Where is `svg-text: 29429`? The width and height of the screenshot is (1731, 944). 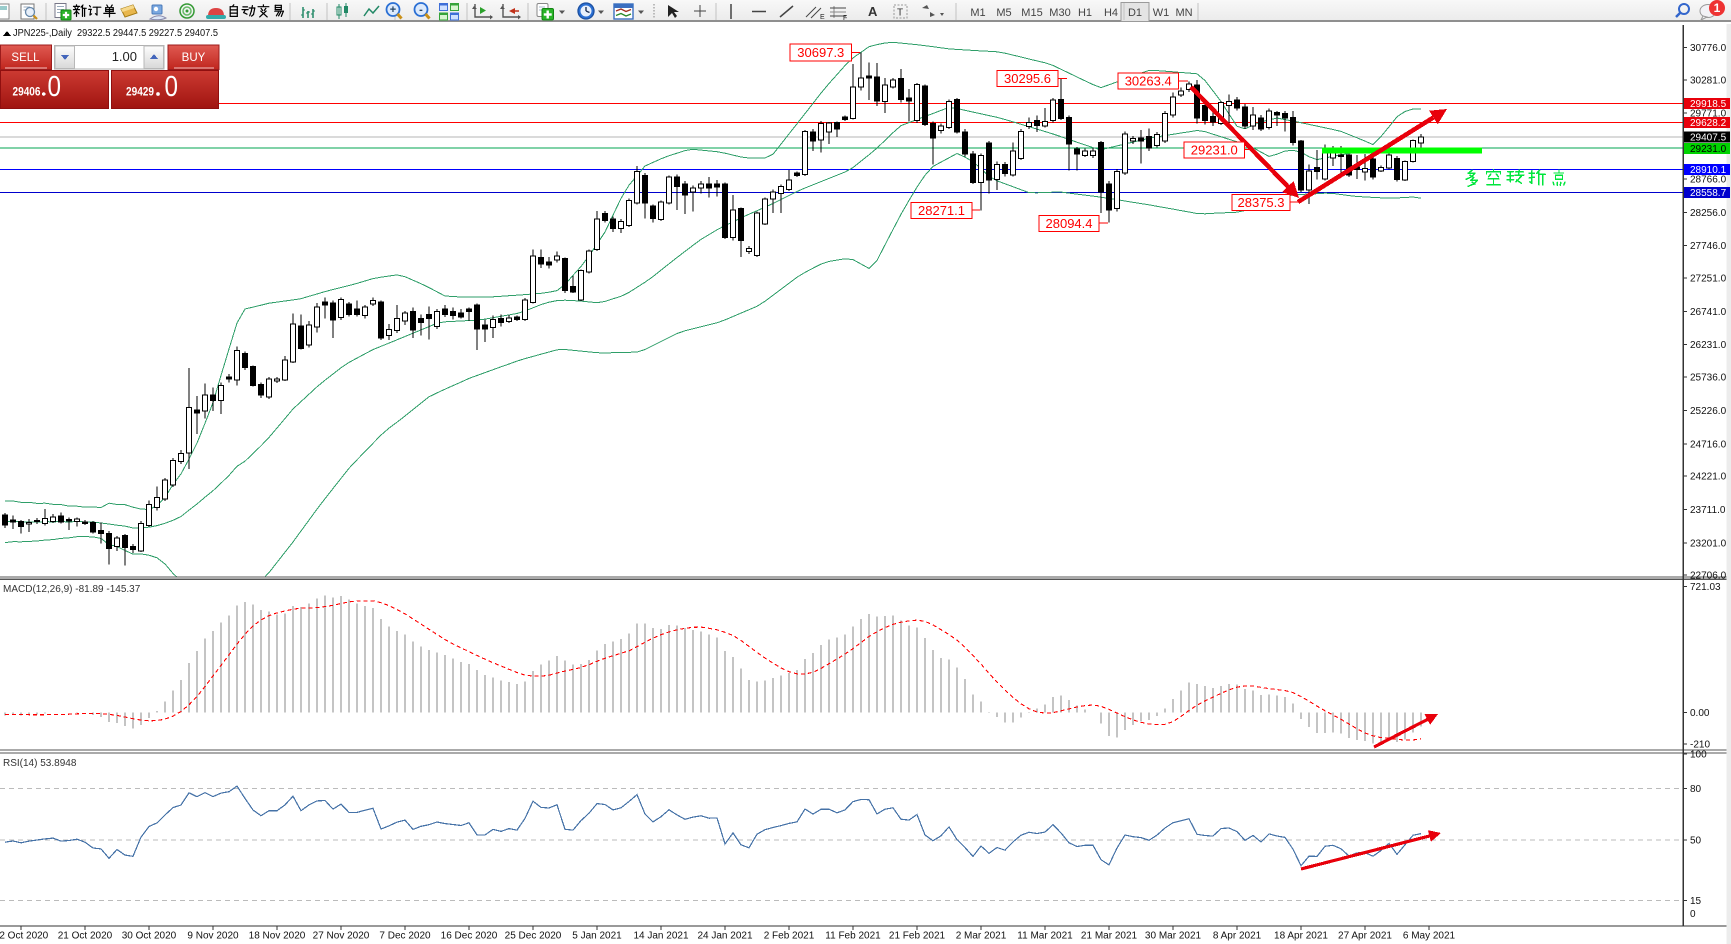 svg-text: 29429 is located at coordinates (140, 93).